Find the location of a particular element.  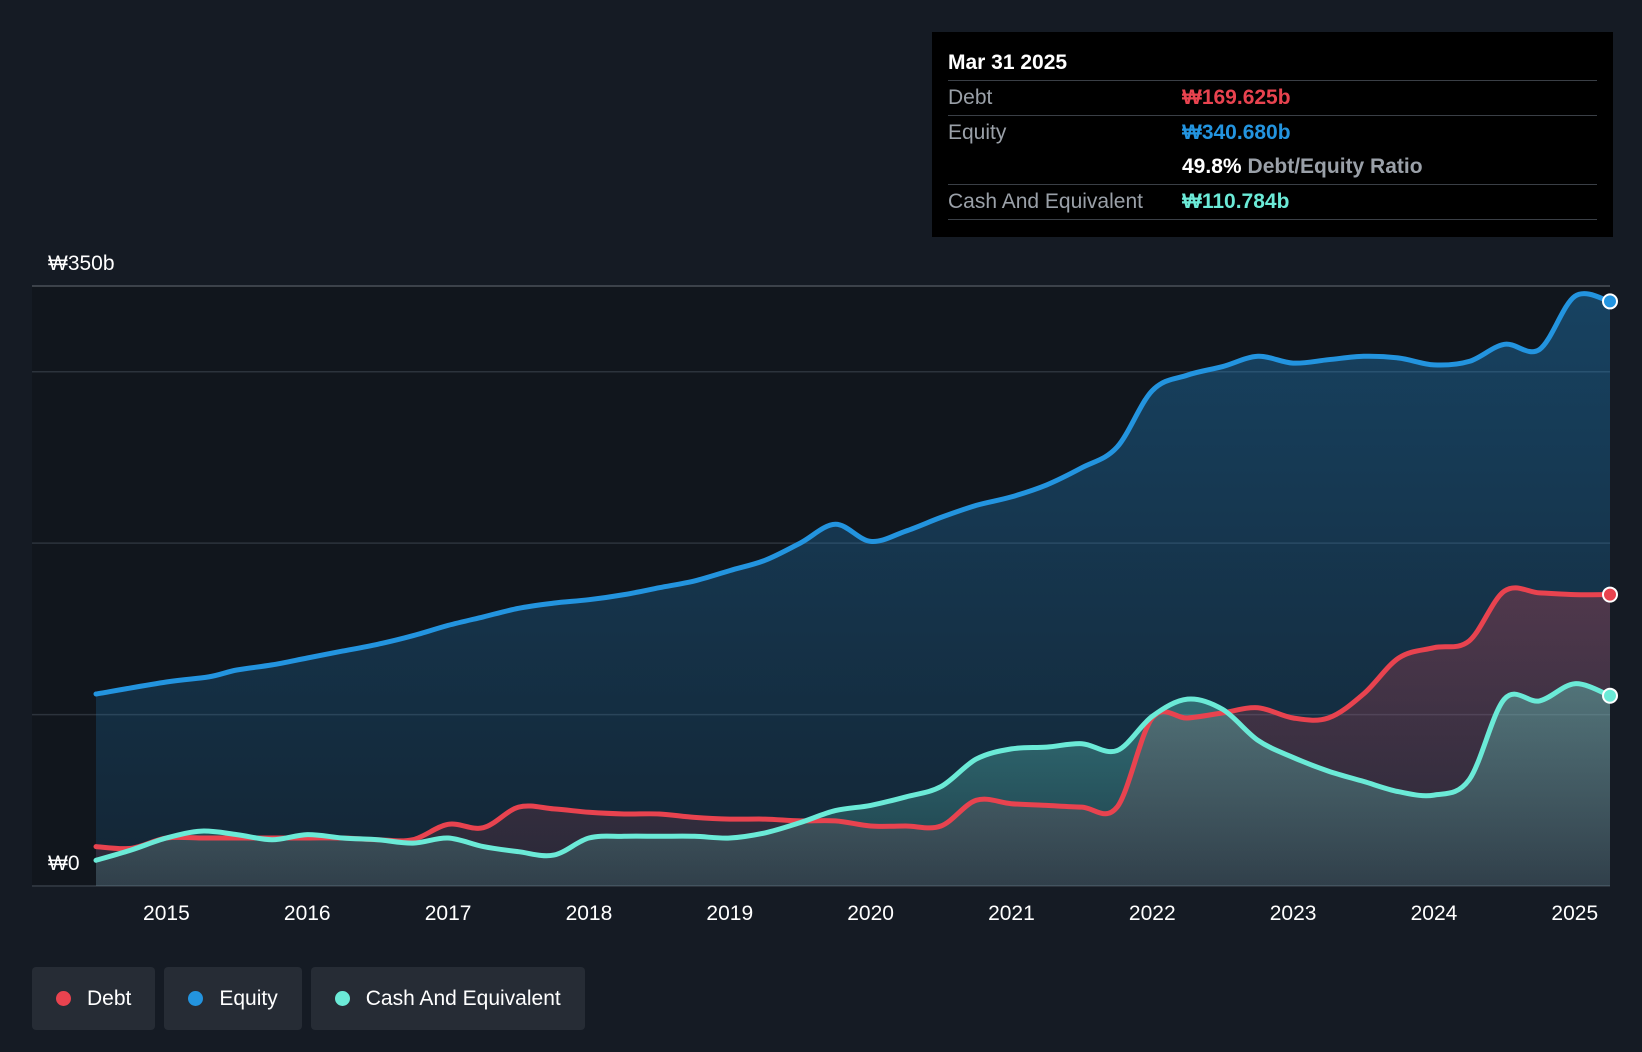

legend-item-equity: Equity is located at coordinates (233, 998).